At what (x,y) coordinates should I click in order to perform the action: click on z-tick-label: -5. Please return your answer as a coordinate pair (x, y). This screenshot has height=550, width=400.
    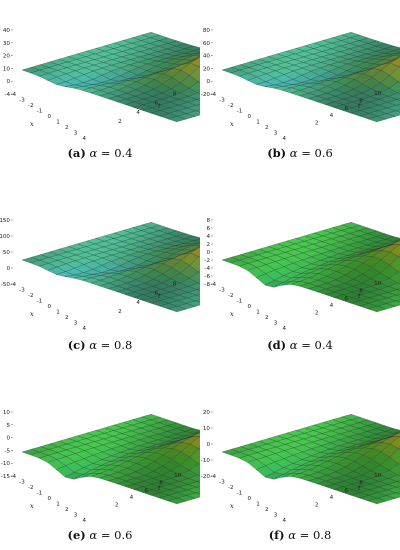
    Looking at the image, I should click on (7, 451).